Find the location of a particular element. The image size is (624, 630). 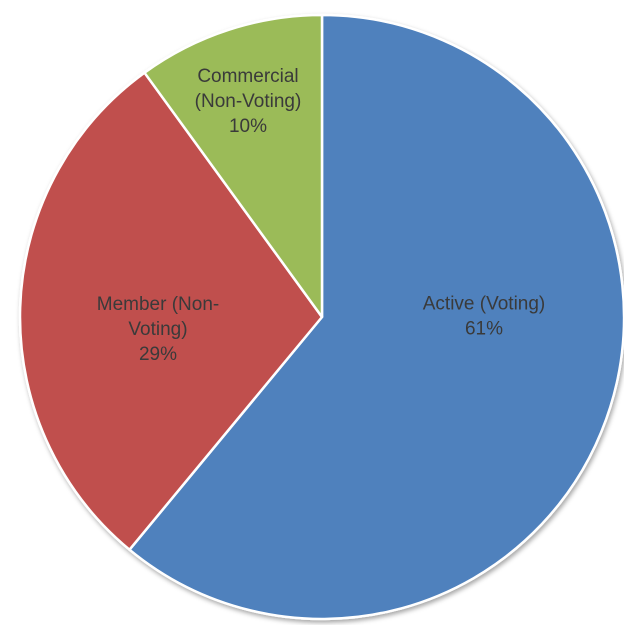

data-label-line: Member (Non- is located at coordinates (158, 304).